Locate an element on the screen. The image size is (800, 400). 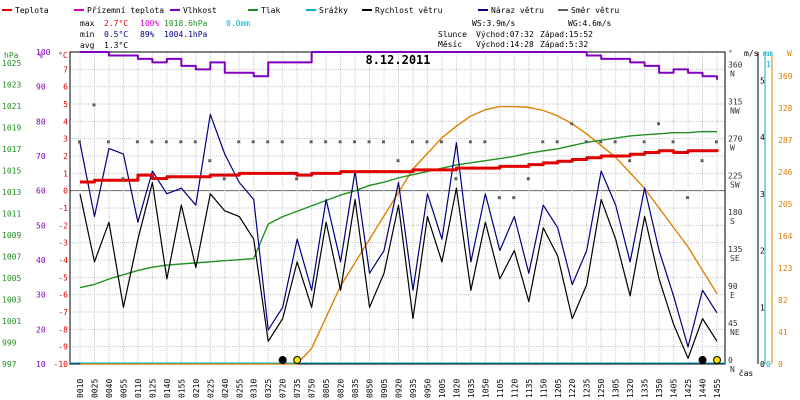
winddir-cardinal-label: NE is located at coordinates (735, 332).